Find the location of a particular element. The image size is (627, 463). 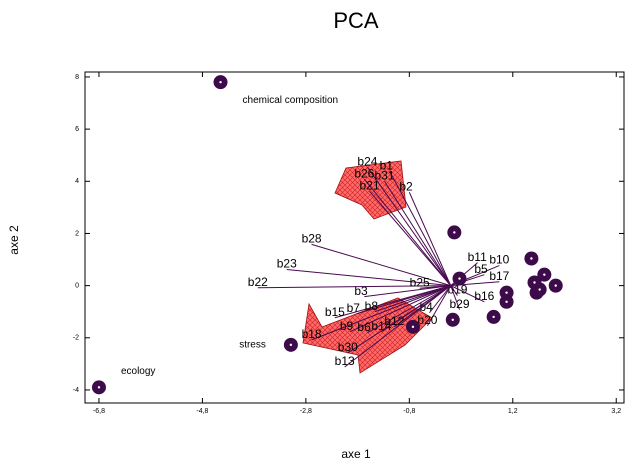

y-tick-label: 8 is located at coordinates (77, 77).